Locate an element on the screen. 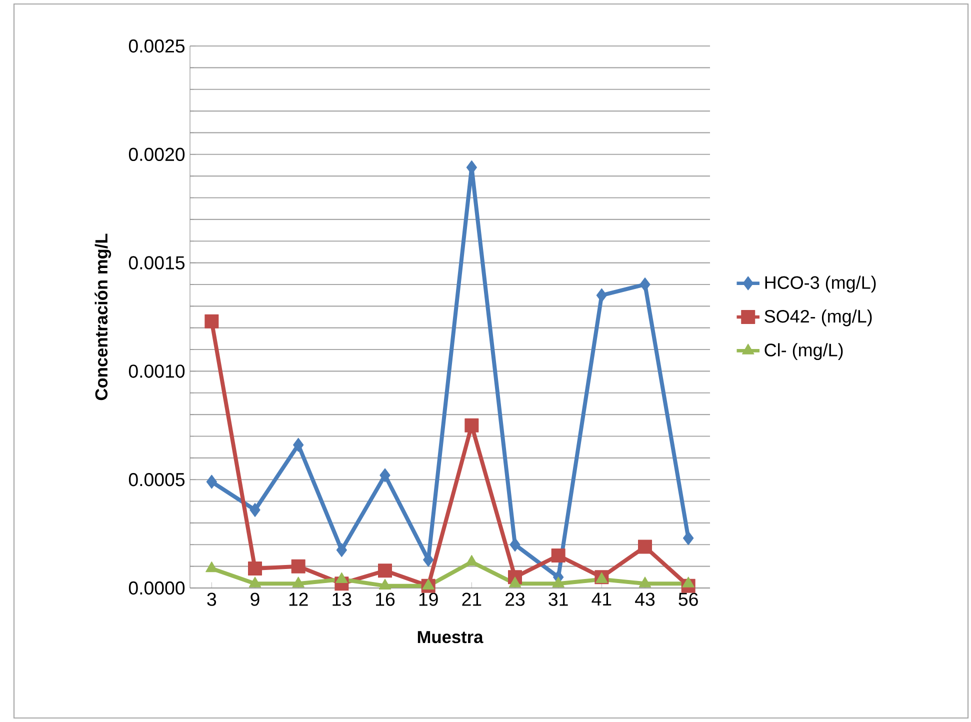 Image resolution: width=971 pixels, height=722 pixels. x-tick-label: 43 is located at coordinates (645, 599).